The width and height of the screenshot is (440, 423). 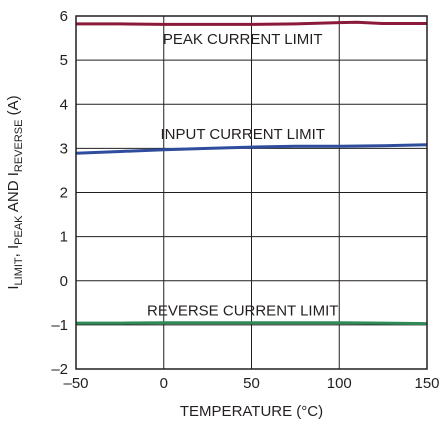 I want to click on y-axis-label-subscript: PEAK, so click(x=19, y=230).